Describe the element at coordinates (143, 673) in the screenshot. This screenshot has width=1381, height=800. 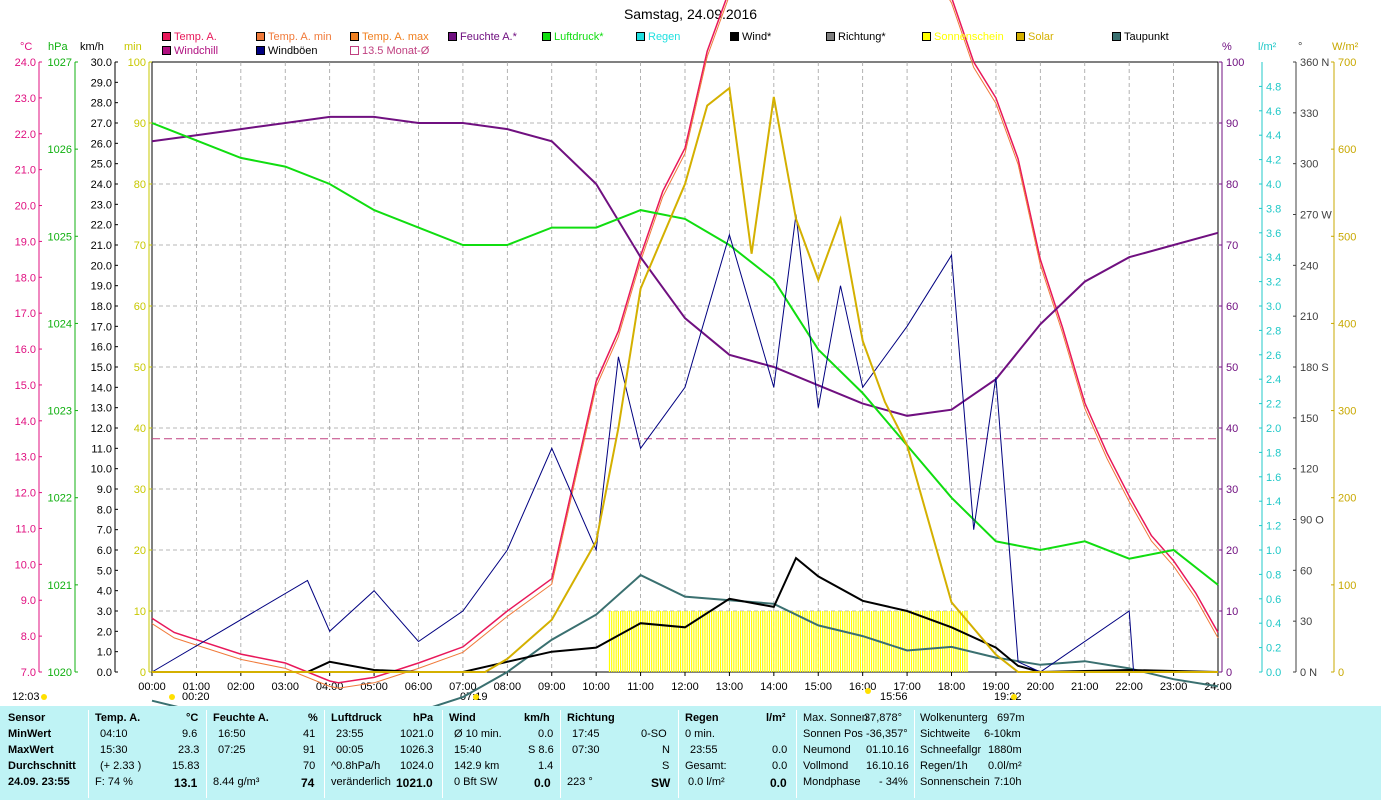
I see `min-axis-tick-label: 0` at that location.